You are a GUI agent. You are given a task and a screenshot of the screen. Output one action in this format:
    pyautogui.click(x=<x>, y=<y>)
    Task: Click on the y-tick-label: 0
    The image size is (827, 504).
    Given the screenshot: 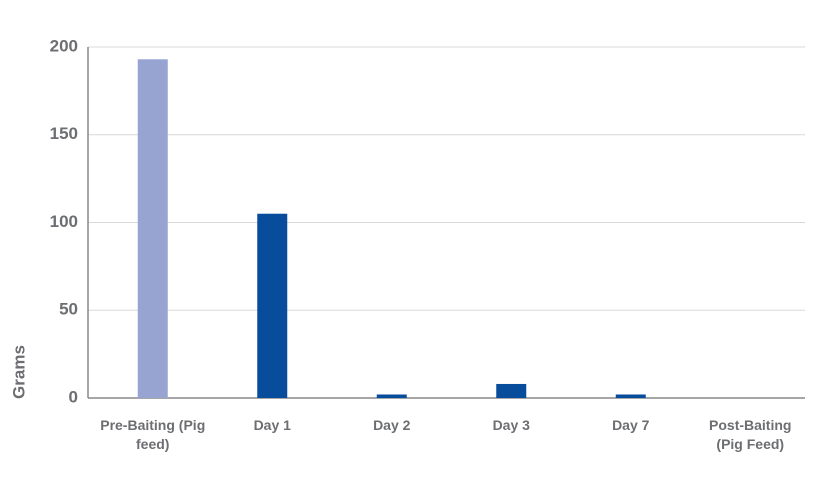 What is the action you would take?
    pyautogui.click(x=73, y=396)
    